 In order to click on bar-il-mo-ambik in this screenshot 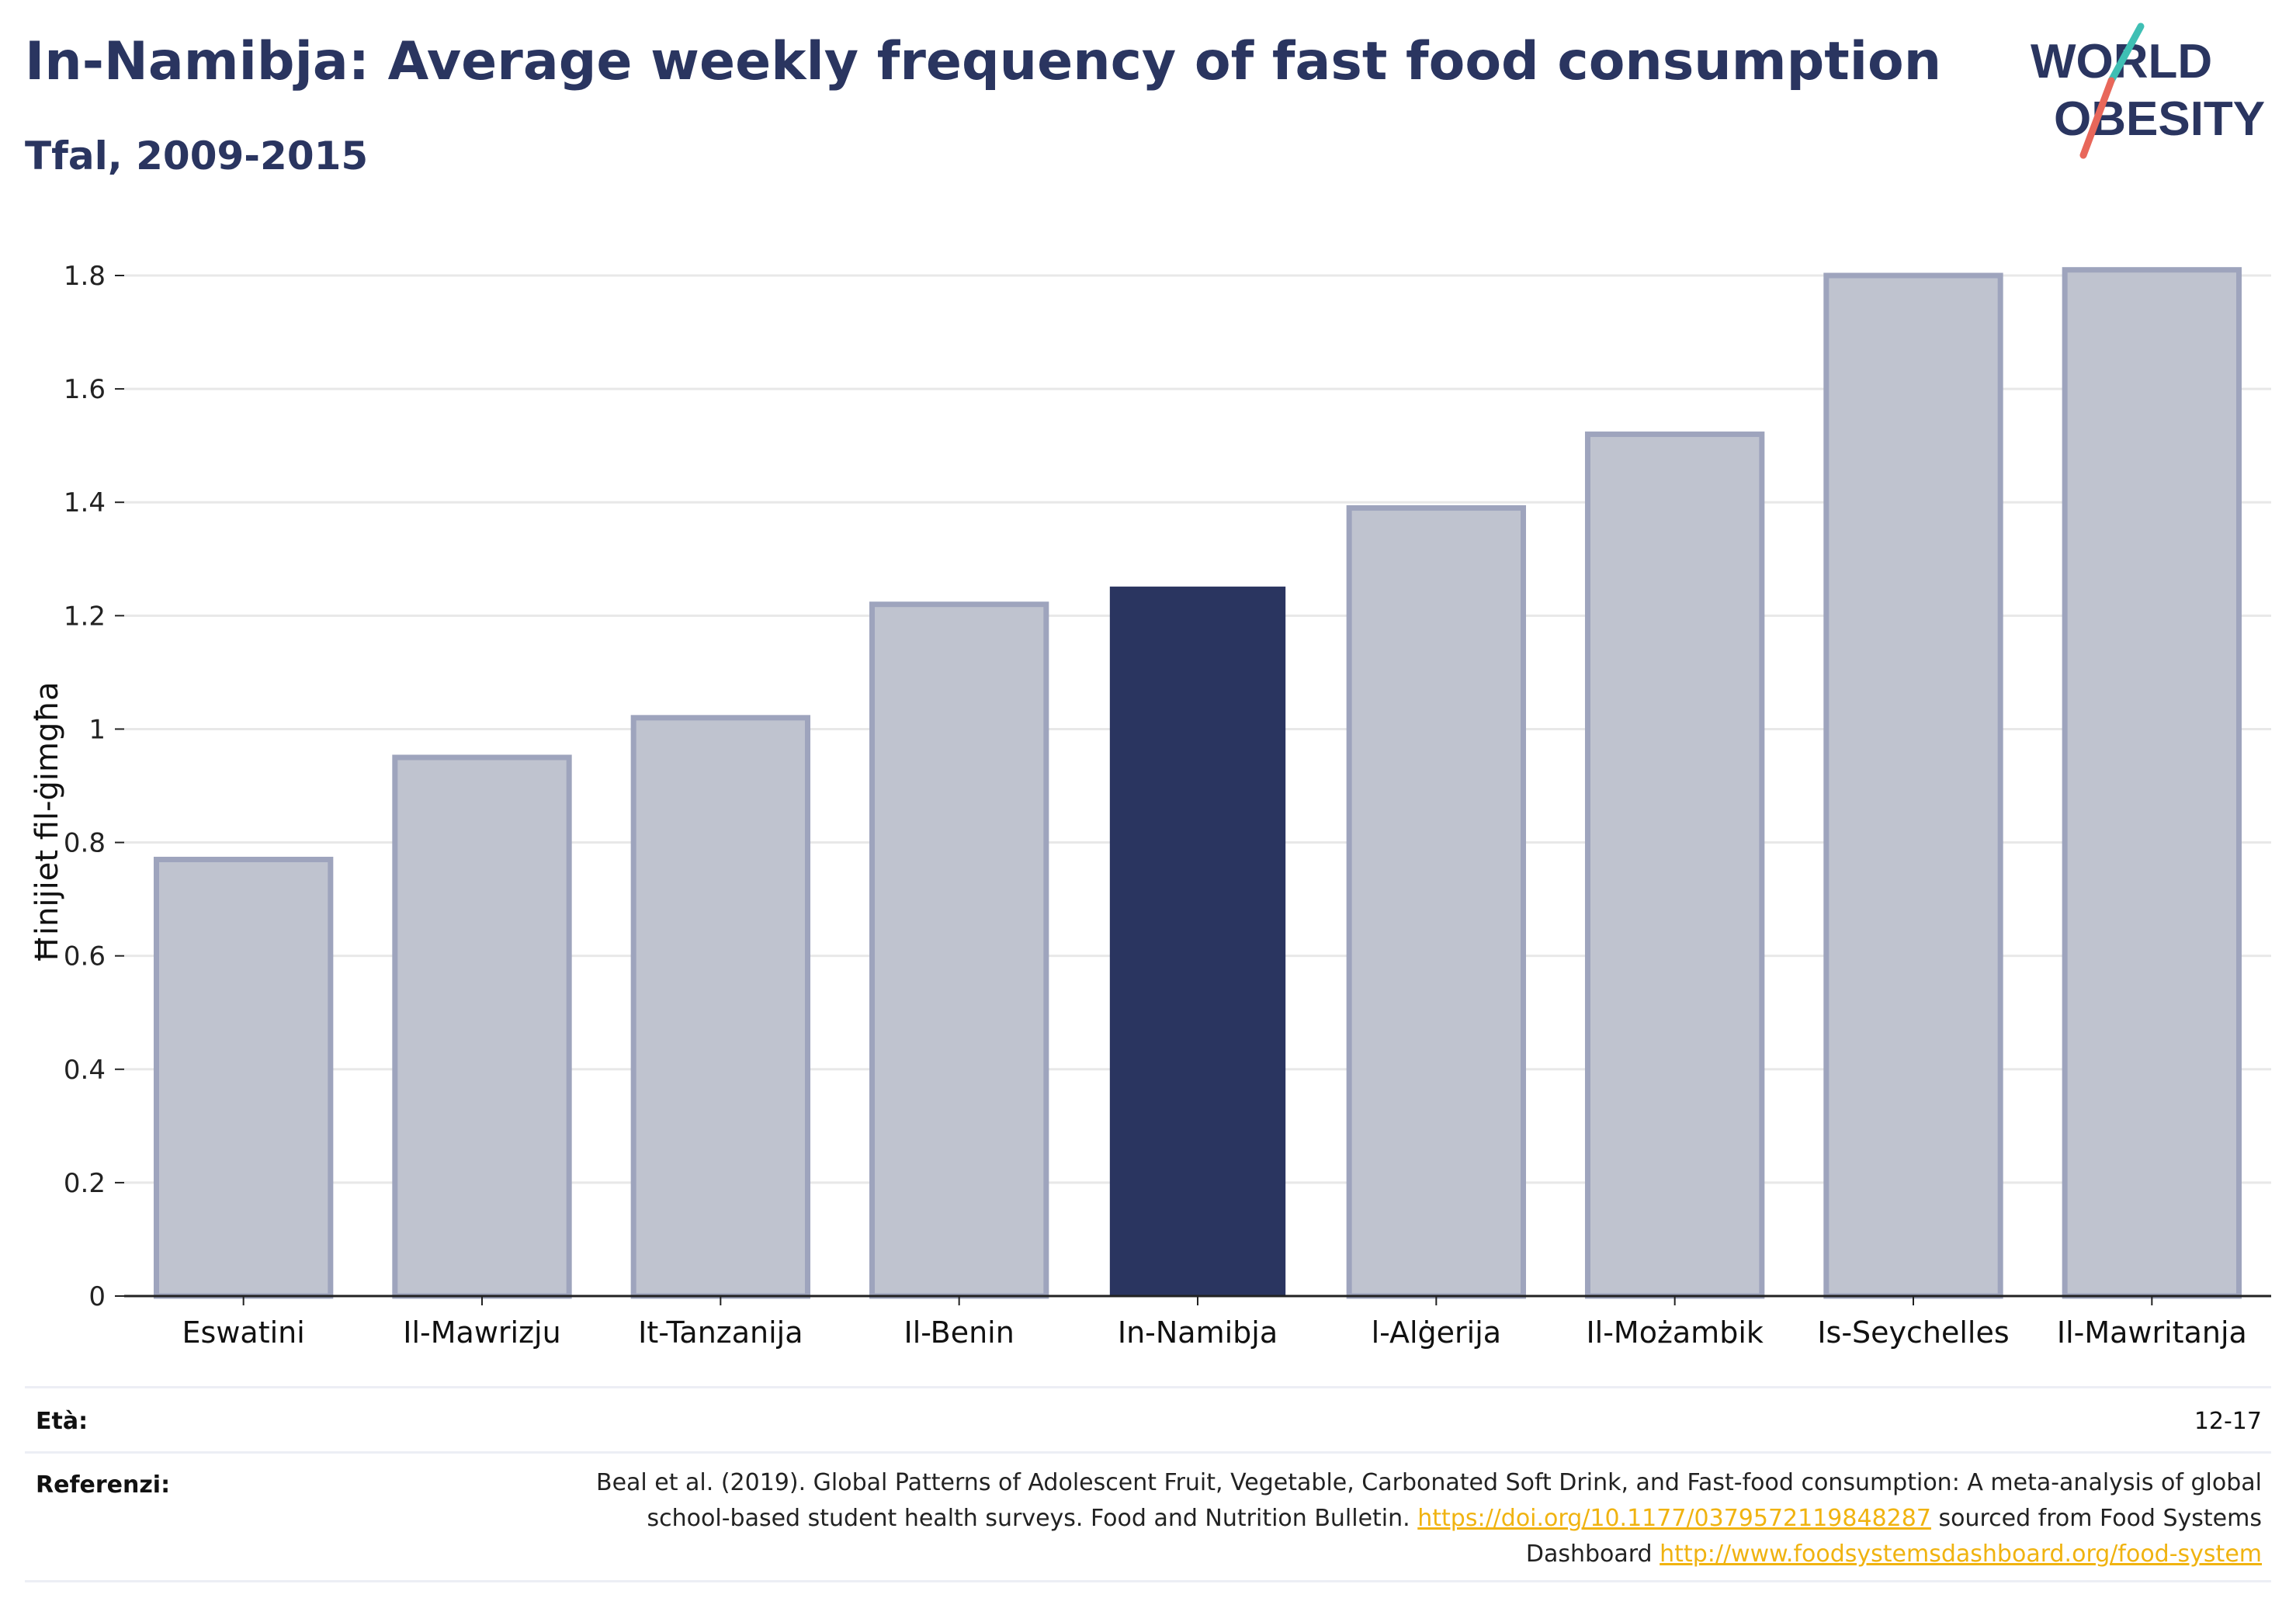, I will do `click(1674, 865)`.